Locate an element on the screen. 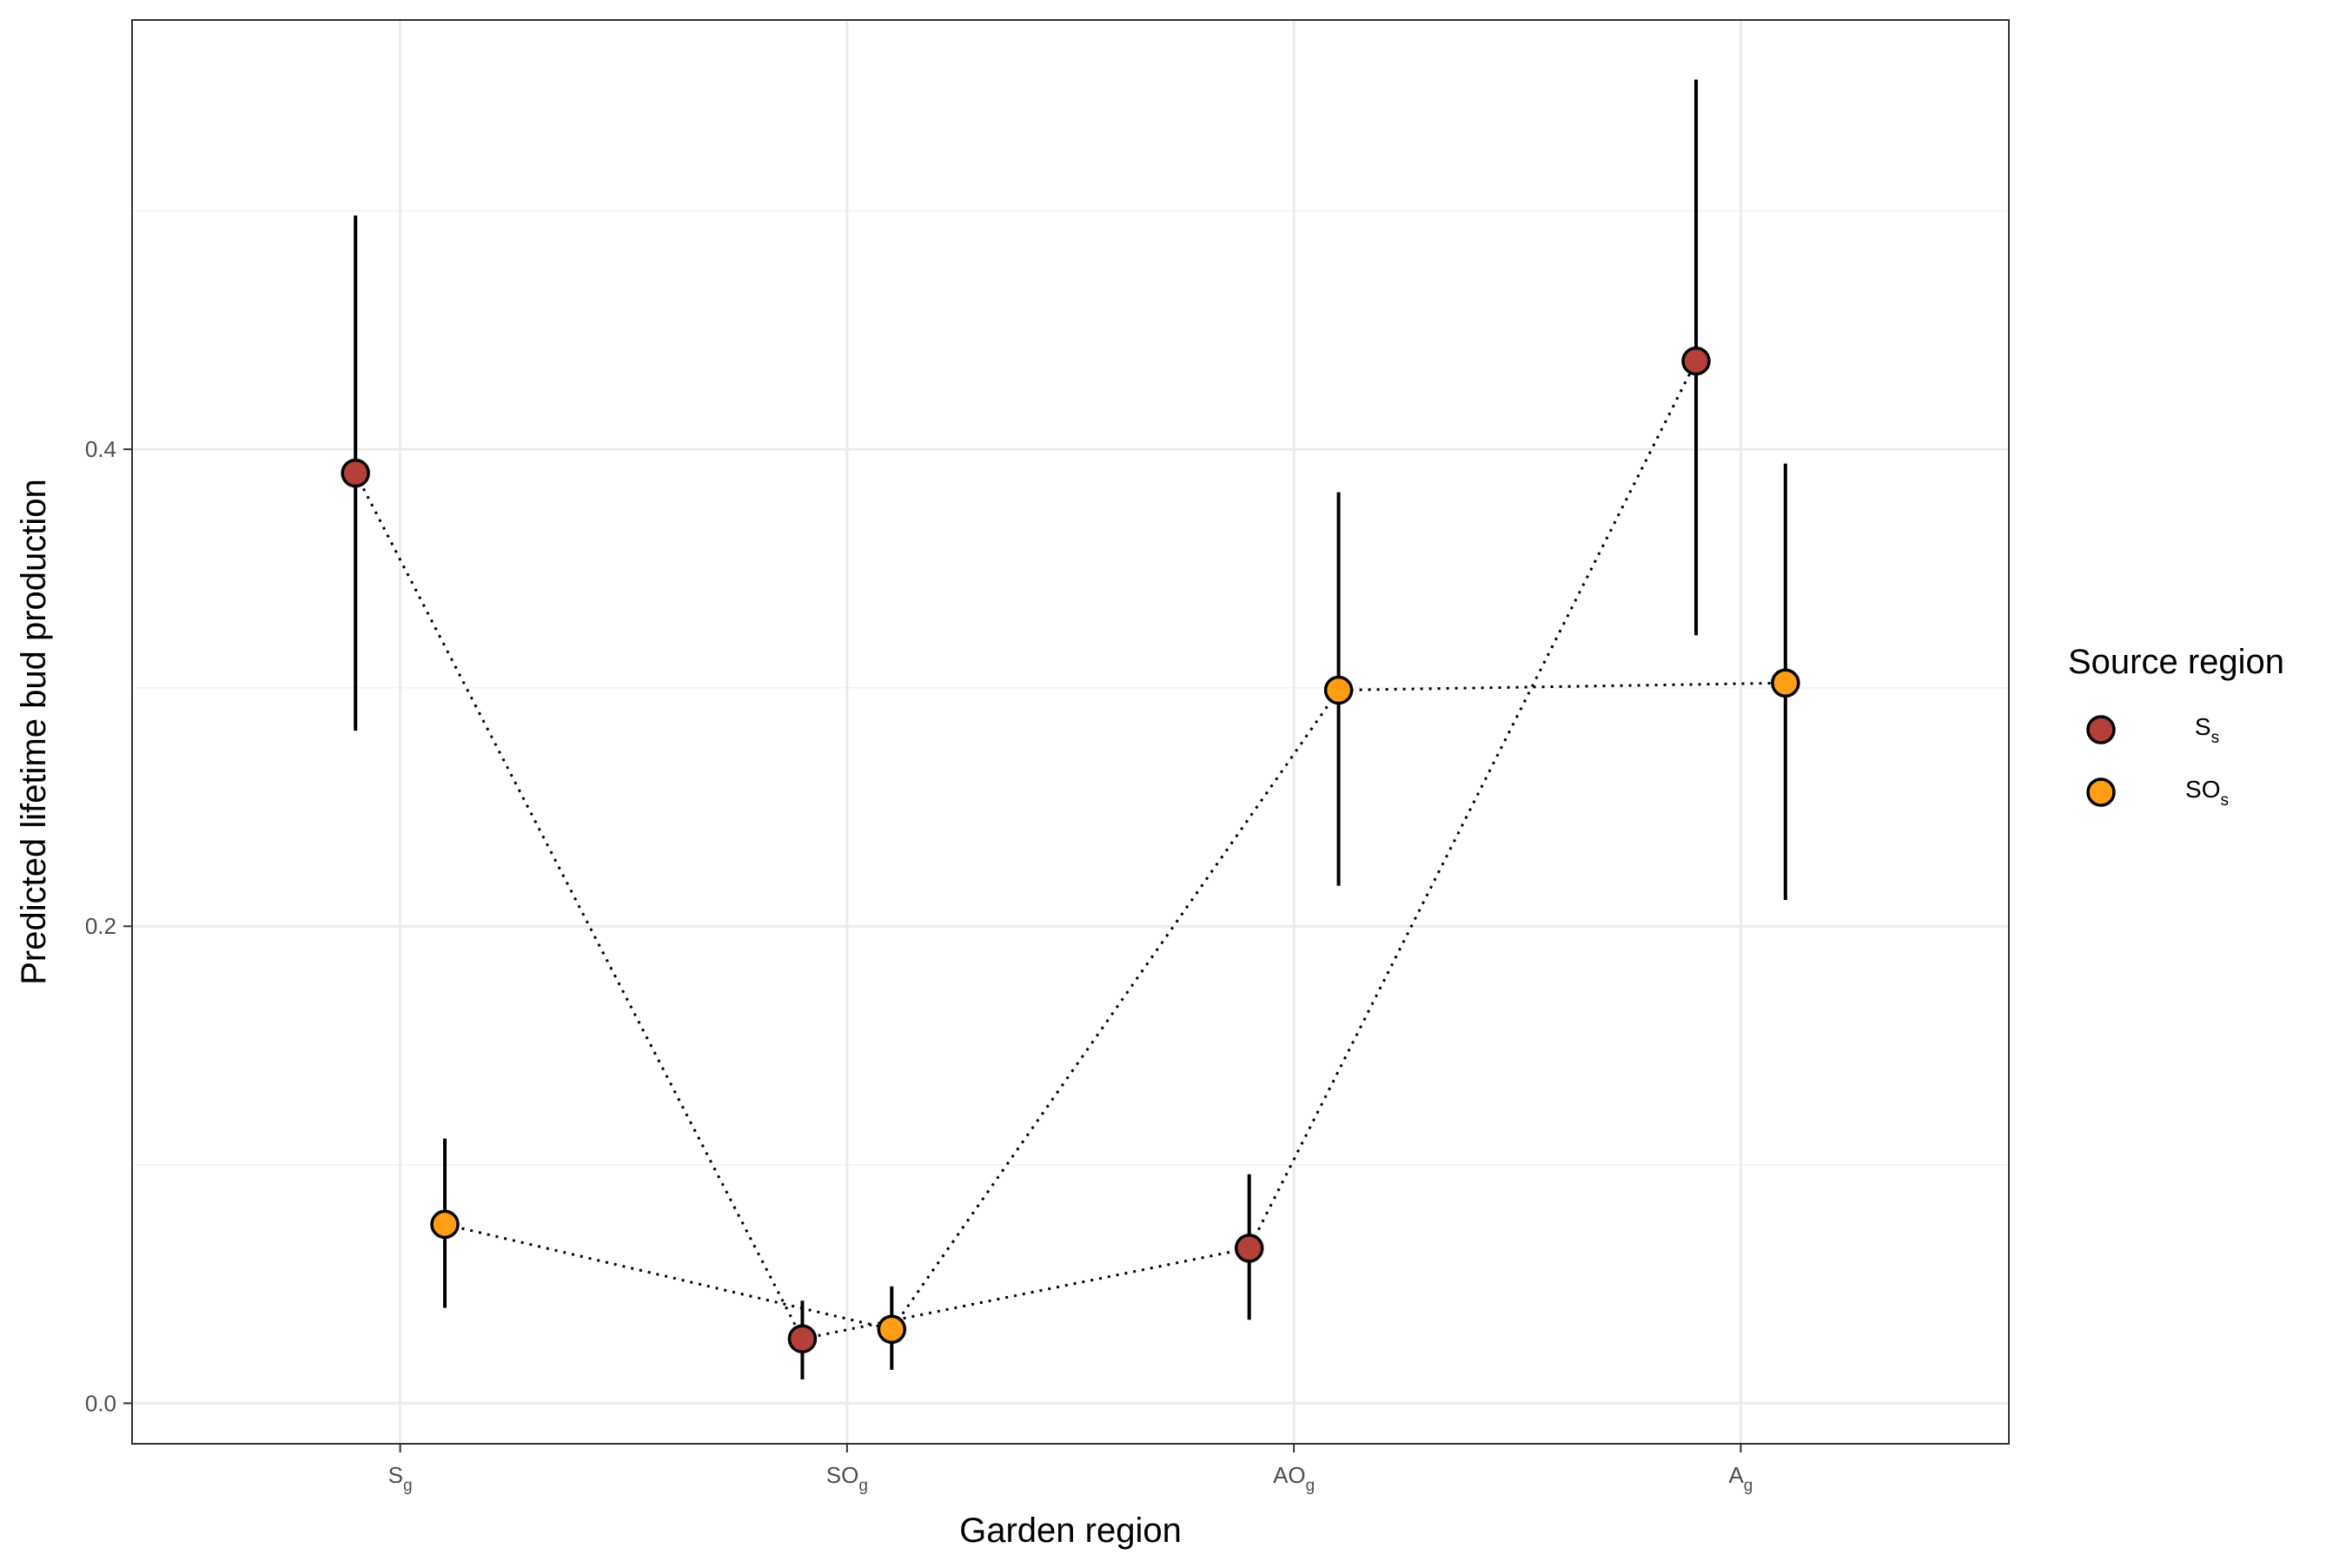  legend-label: SOs is located at coordinates (2207, 793).